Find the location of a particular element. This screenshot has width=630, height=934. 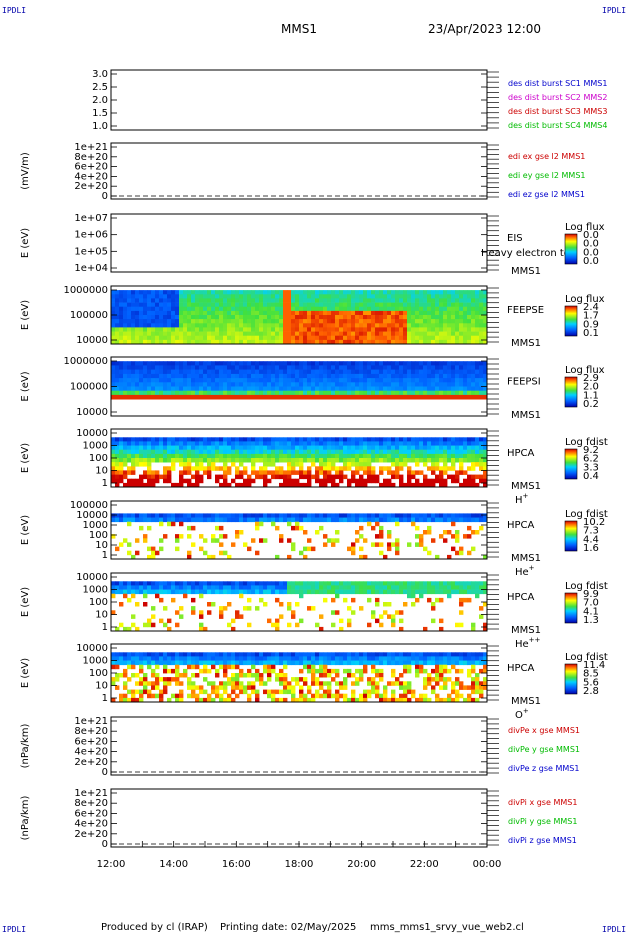

spacecraft-label: MMS1 is located at coordinates (526, 486).